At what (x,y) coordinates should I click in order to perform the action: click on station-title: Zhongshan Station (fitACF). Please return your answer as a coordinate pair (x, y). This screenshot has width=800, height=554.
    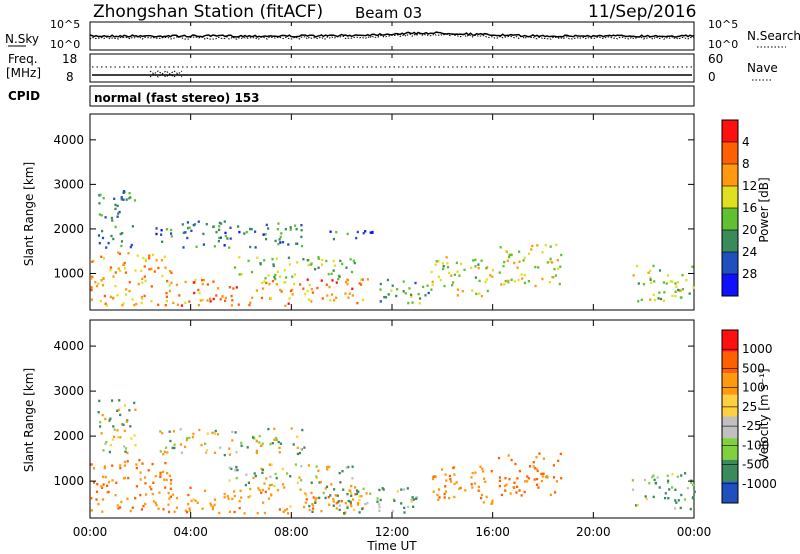
    Looking at the image, I should click on (208, 12).